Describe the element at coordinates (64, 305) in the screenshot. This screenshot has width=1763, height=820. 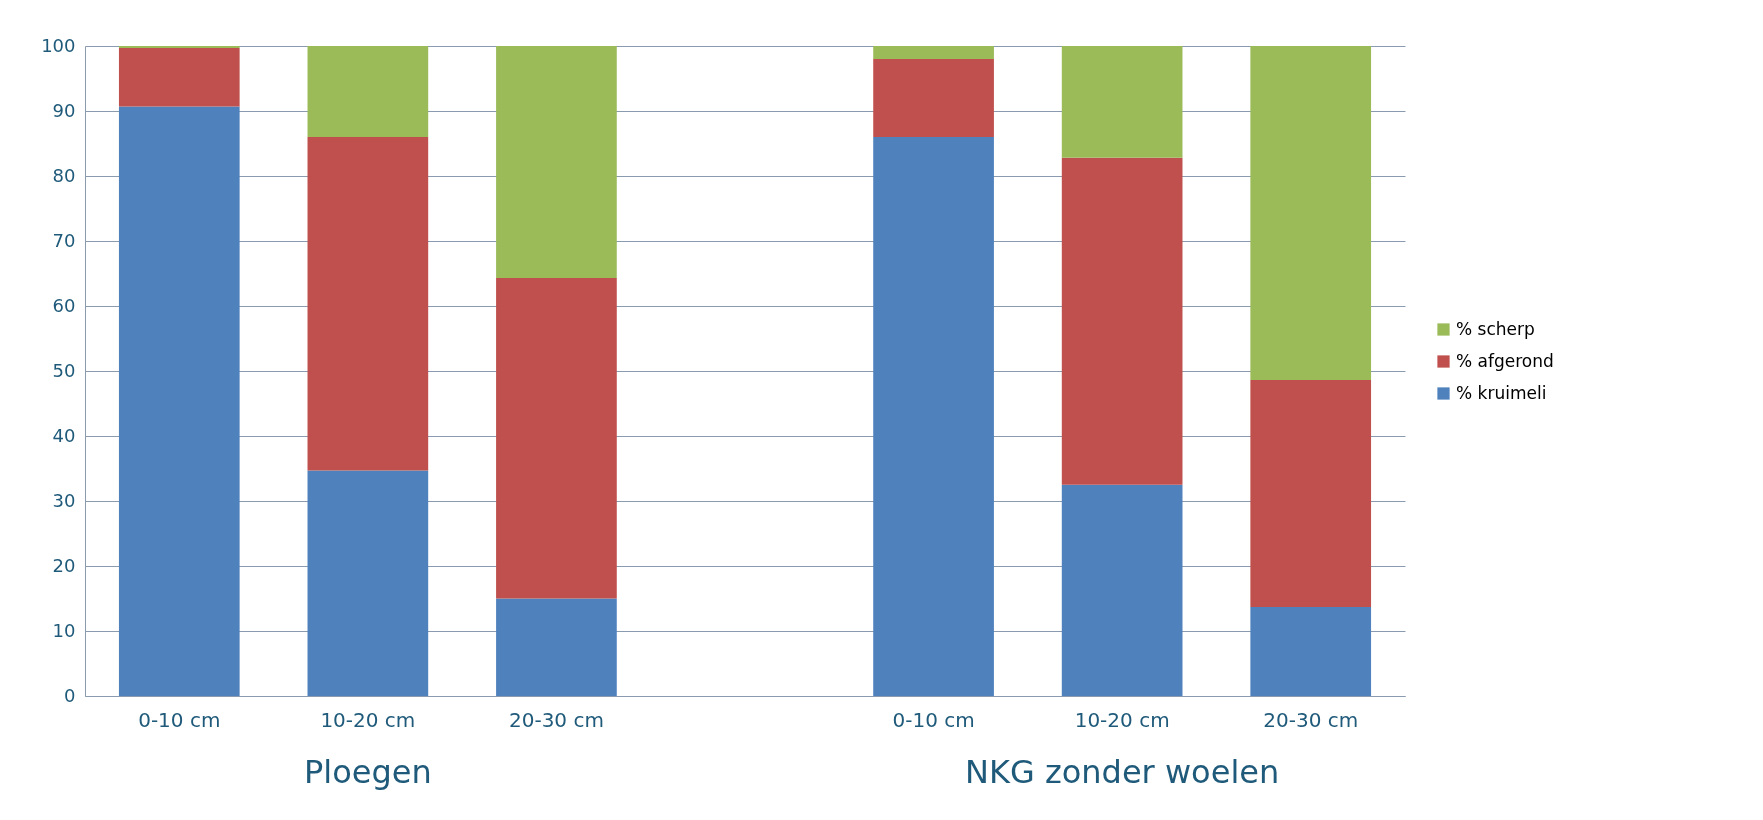
I see `y-tick-label: 60` at that location.